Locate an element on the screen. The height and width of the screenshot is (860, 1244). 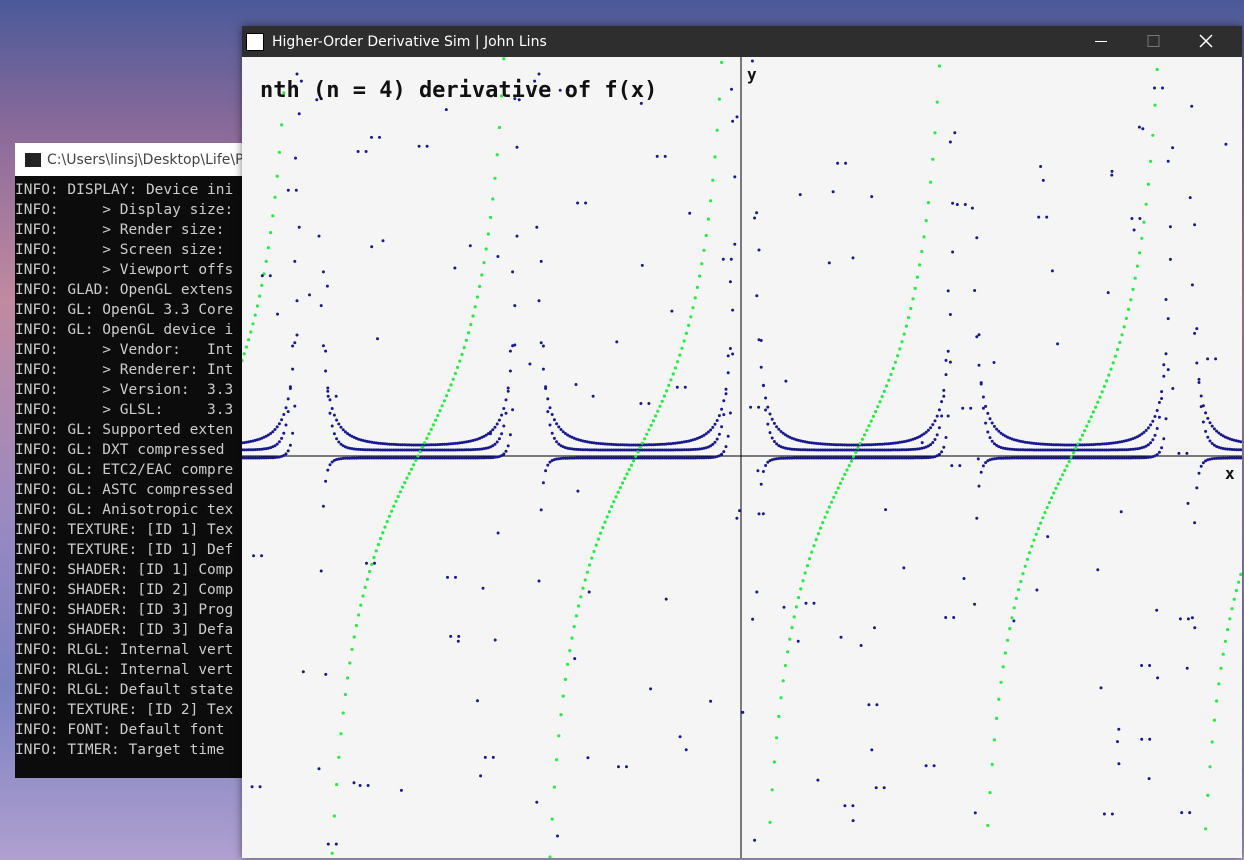
window-controls is located at coordinates (1154, 41).